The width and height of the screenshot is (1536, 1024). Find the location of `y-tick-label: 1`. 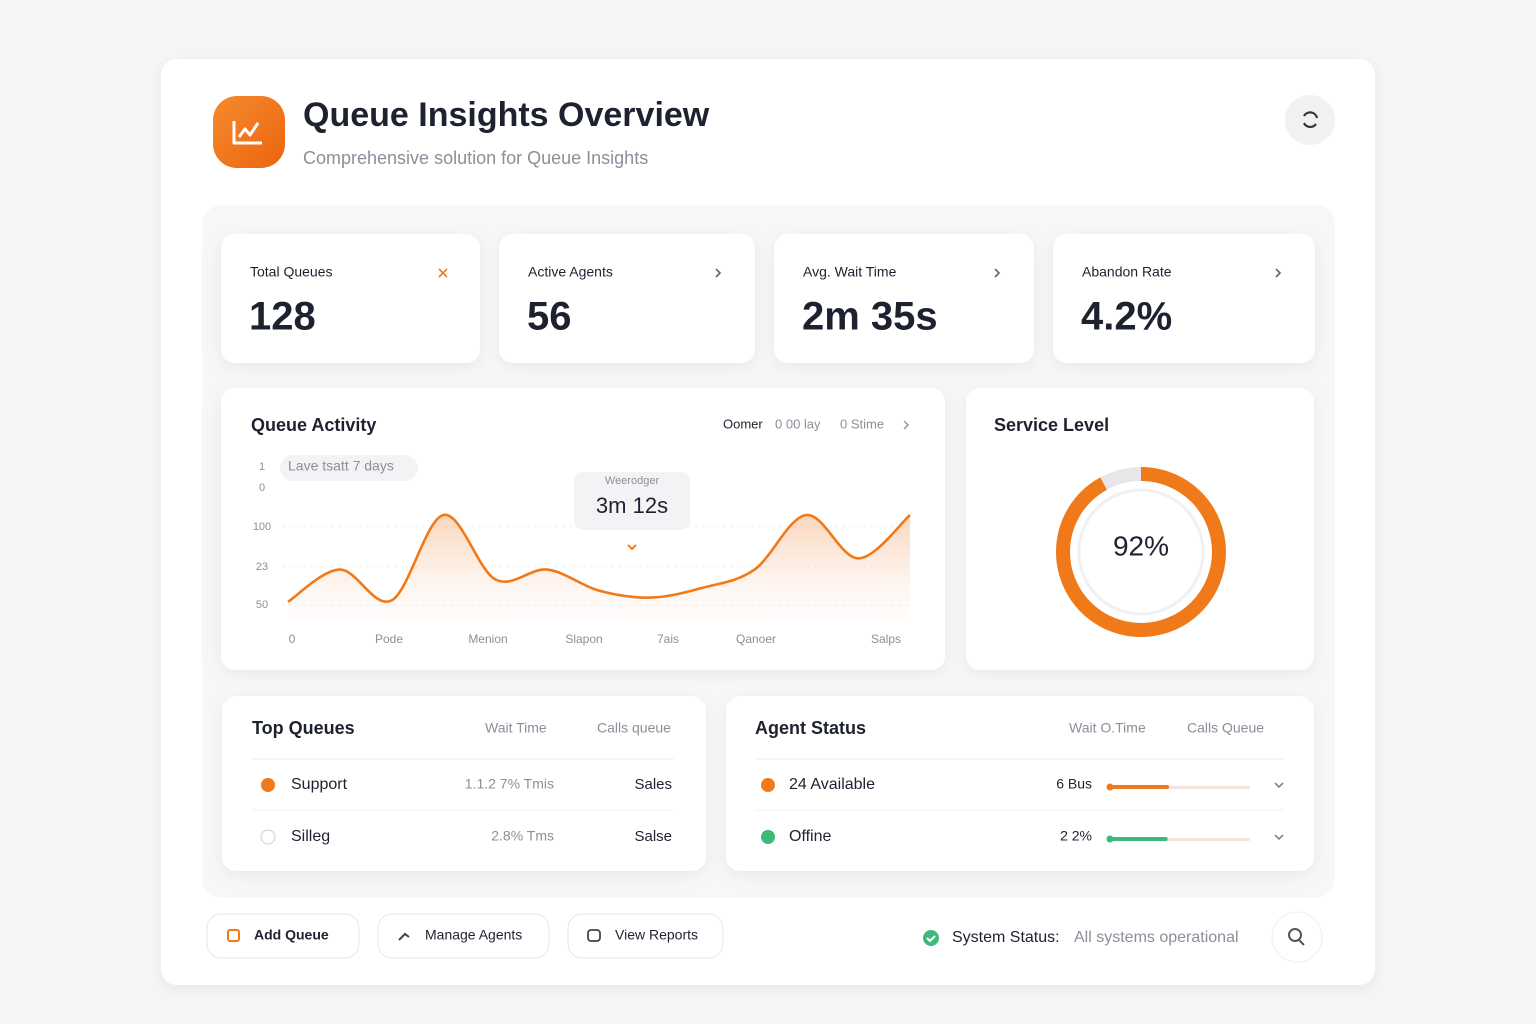

y-tick-label: 1 is located at coordinates (262, 467).